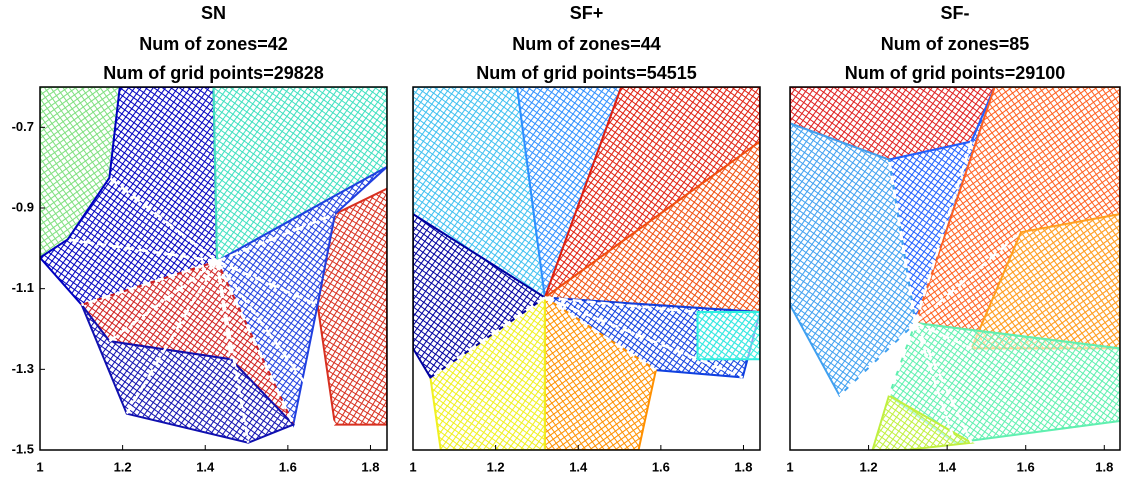 The width and height of the screenshot is (1132, 483). Describe the element at coordinates (955, 44) in the screenshot. I see `panel-annotation: Num of zones=85` at that location.